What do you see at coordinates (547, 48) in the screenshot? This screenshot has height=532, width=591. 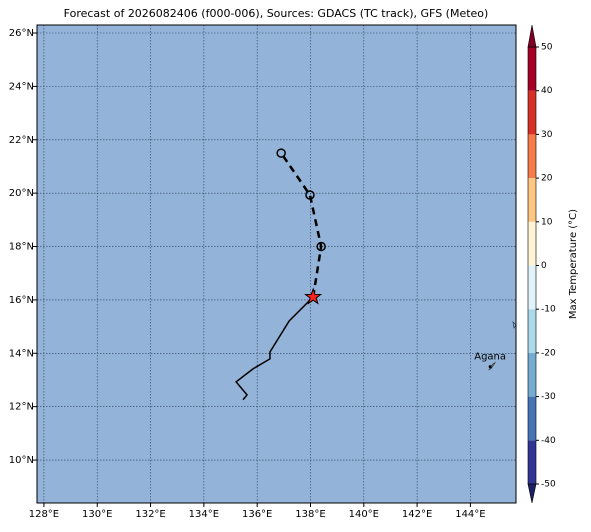 I see `colorbar-tick-label: 50` at bounding box center [547, 48].